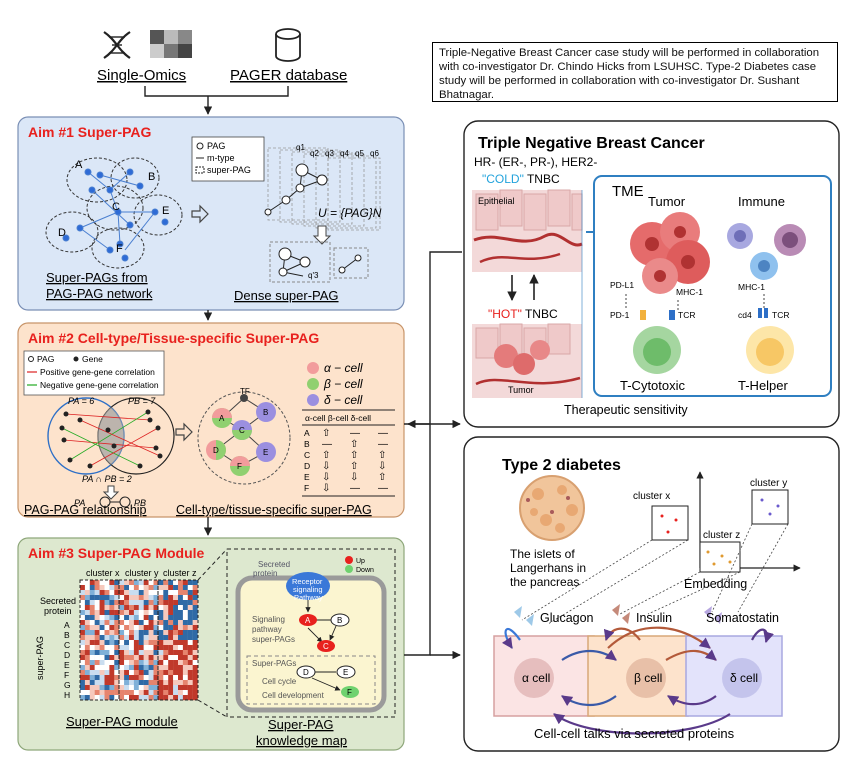 This screenshot has width=859, height=759. Describe the element at coordinates (715, 584) in the screenshot. I see `embedding-label: Embedding` at that location.